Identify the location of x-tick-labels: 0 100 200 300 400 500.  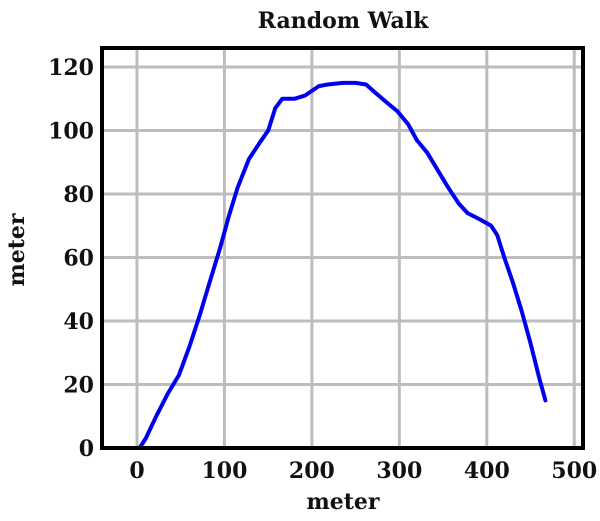
(363, 471).